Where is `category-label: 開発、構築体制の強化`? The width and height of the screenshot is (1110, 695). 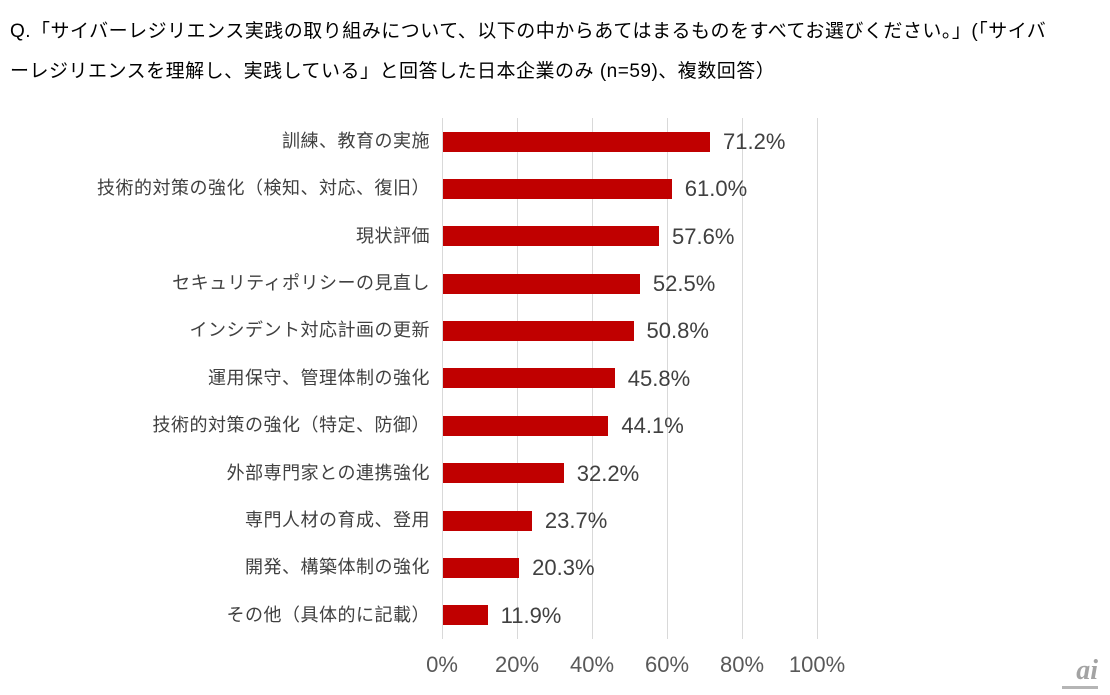 category-label: 開発、構築体制の強化 is located at coordinates (337, 567).